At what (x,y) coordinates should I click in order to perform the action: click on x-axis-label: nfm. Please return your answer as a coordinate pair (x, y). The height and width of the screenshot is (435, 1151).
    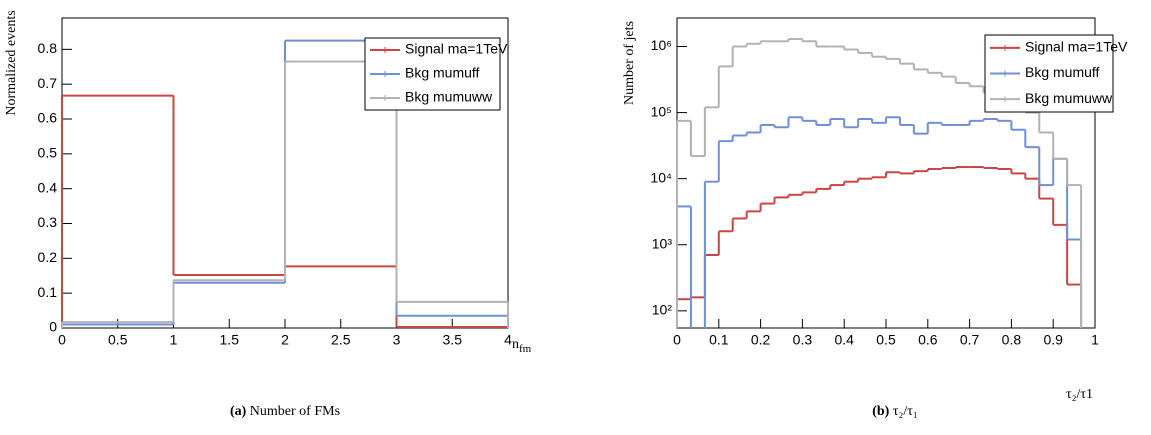
    Looking at the image, I should click on (522, 345).